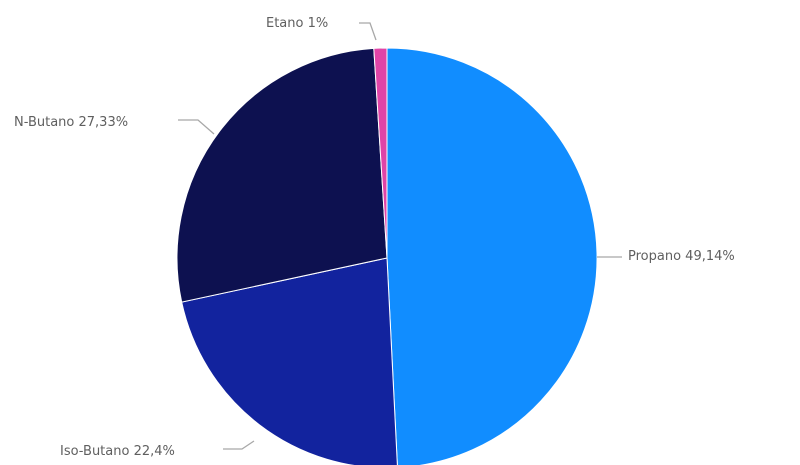 Image resolution: width=800 pixels, height=465 pixels. Describe the element at coordinates (71, 122) in the screenshot. I see `data-label-n-butano: N-Butano 27,33%` at that location.